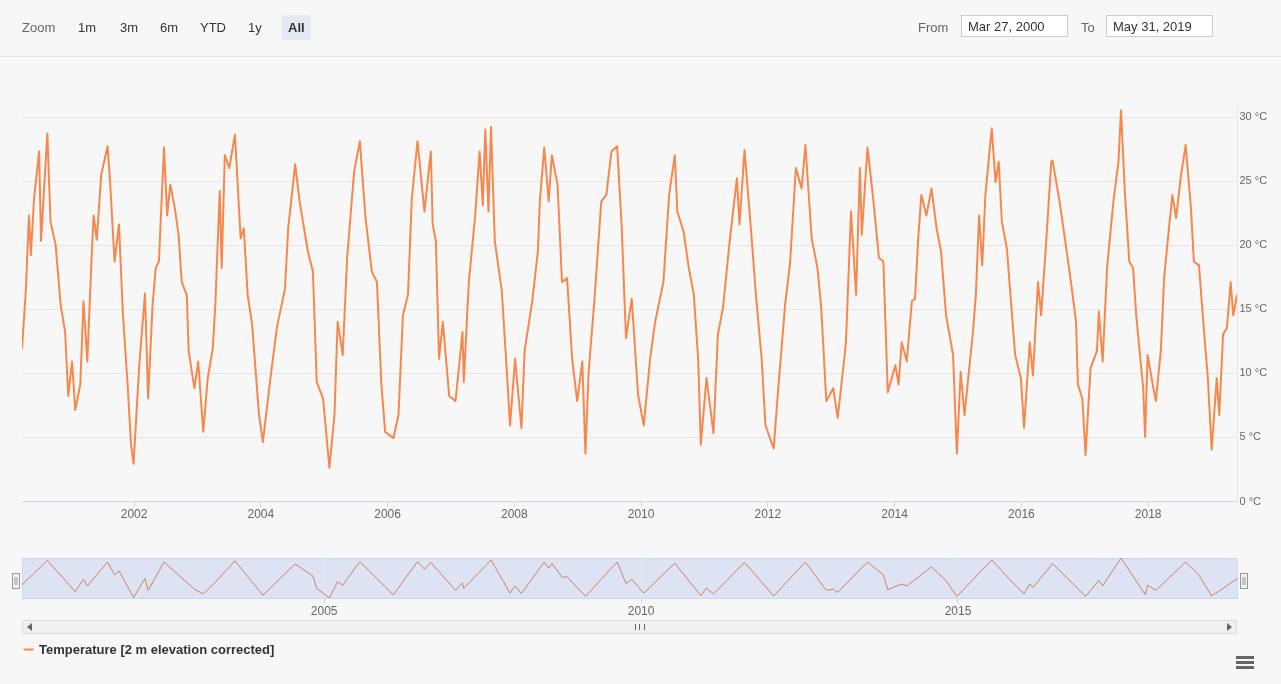 The height and width of the screenshot is (684, 1281). What do you see at coordinates (1253, 180) in the screenshot?
I see `y-tick-label: 25 °C` at bounding box center [1253, 180].